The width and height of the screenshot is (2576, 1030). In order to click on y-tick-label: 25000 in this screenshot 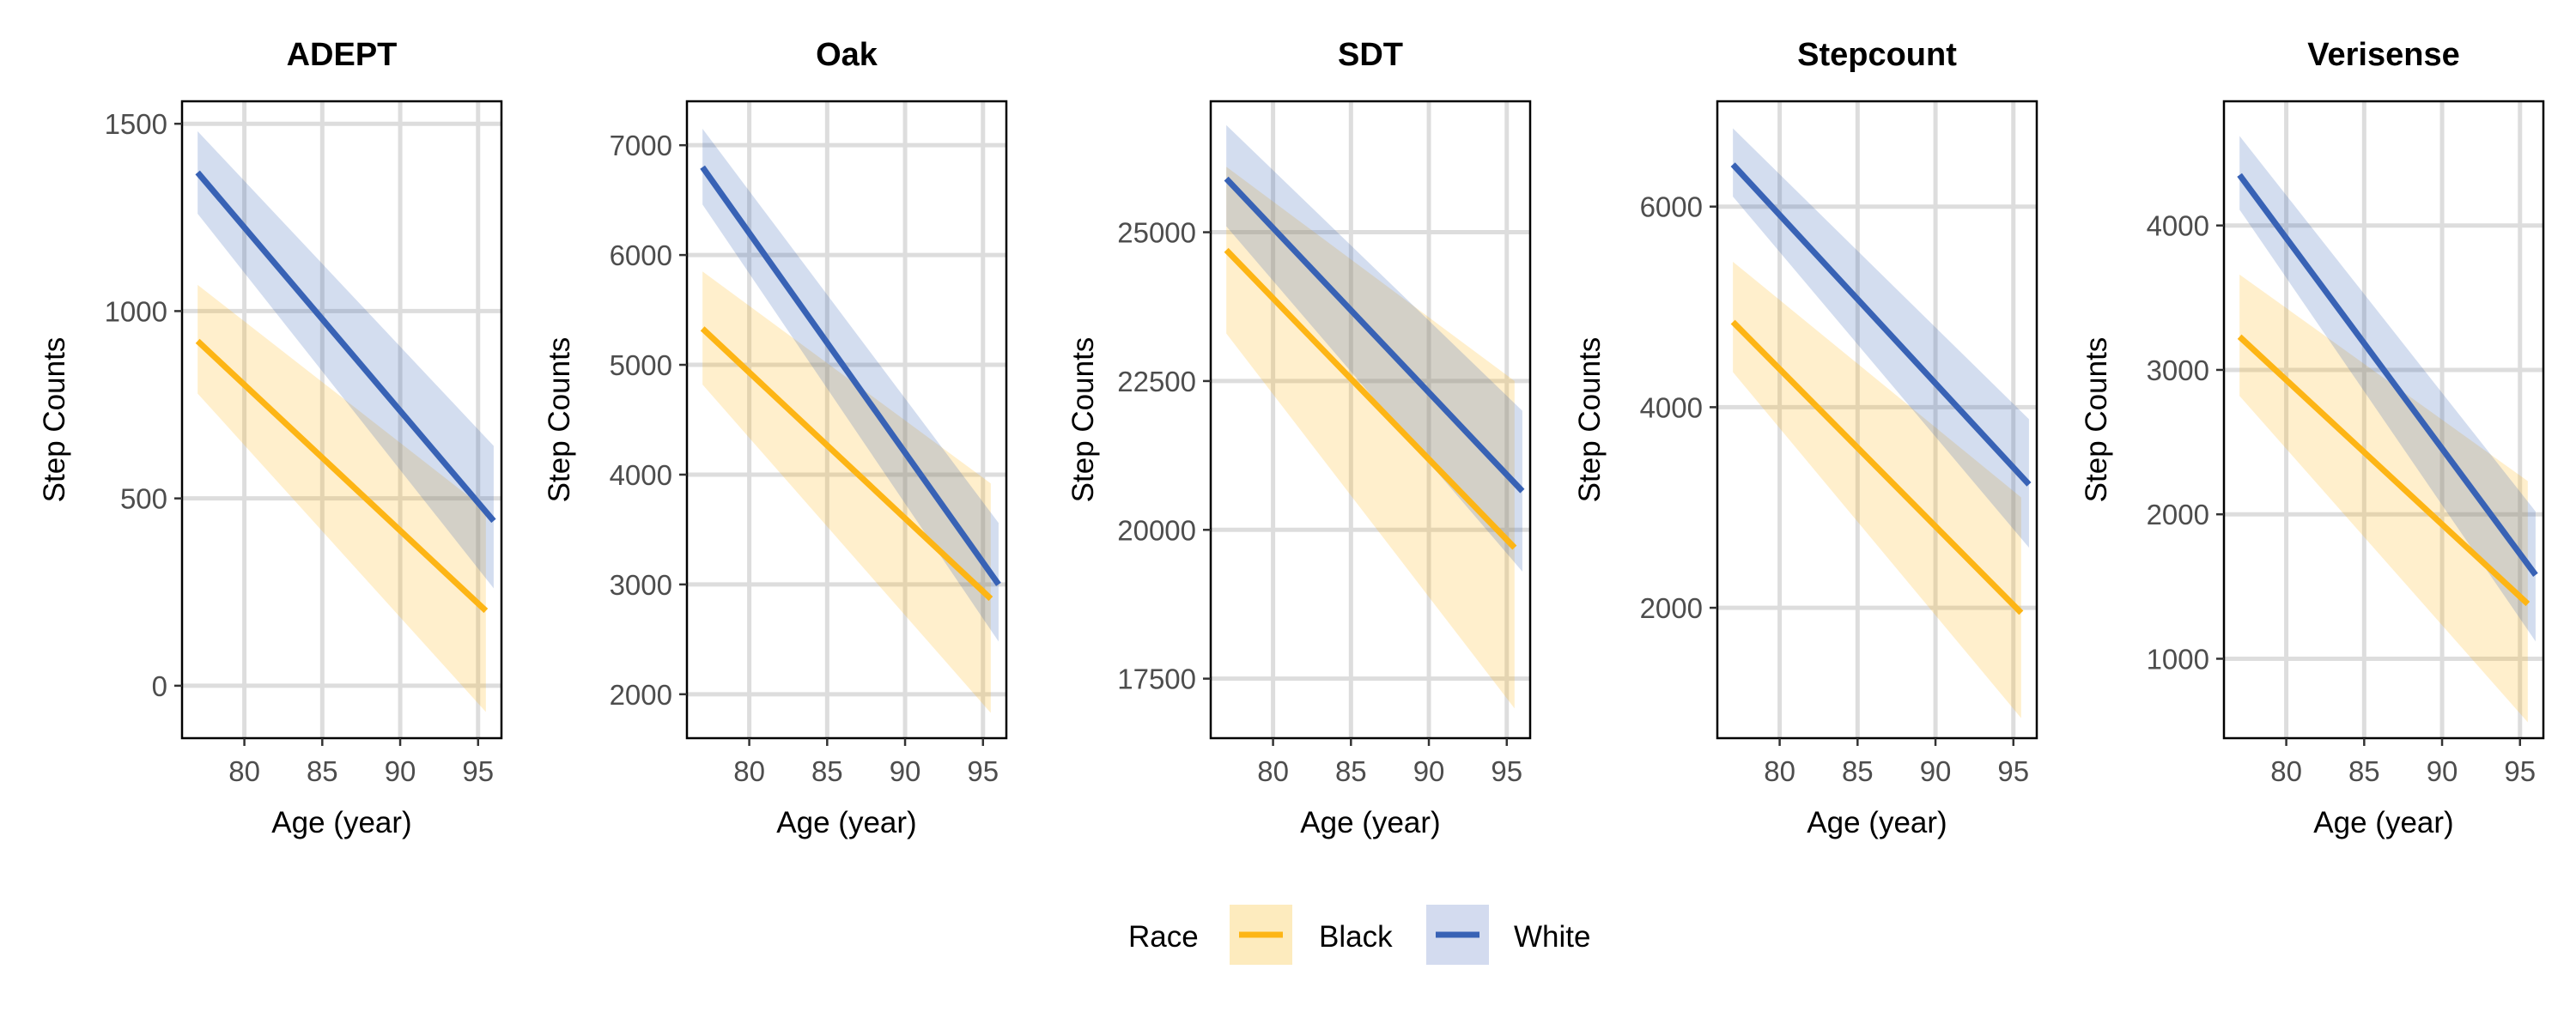, I will do `click(1156, 233)`.